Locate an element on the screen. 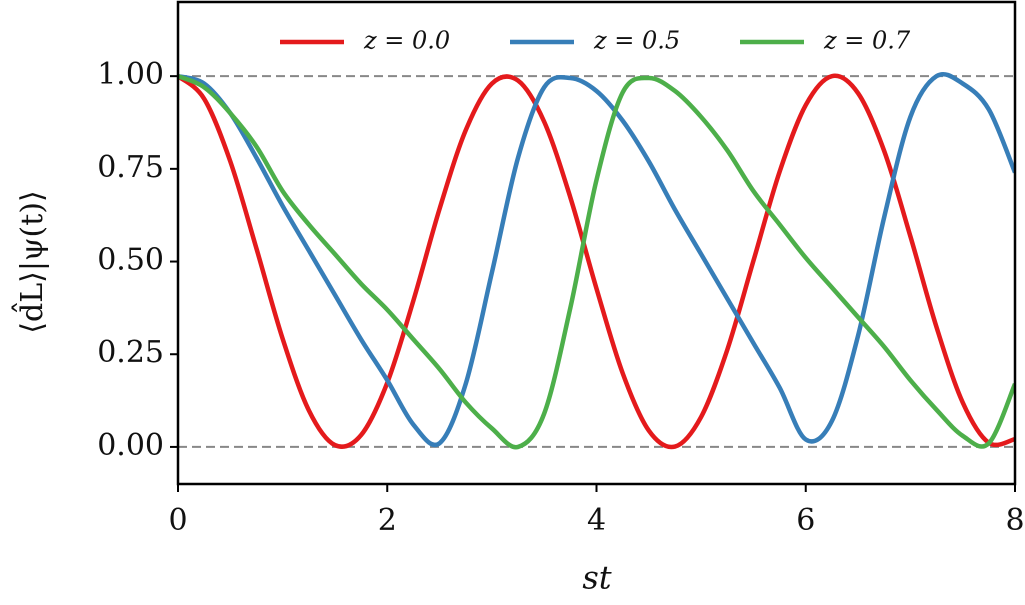 This screenshot has height=605, width=1025. y-tick-label: 0.75 is located at coordinates (130, 167).